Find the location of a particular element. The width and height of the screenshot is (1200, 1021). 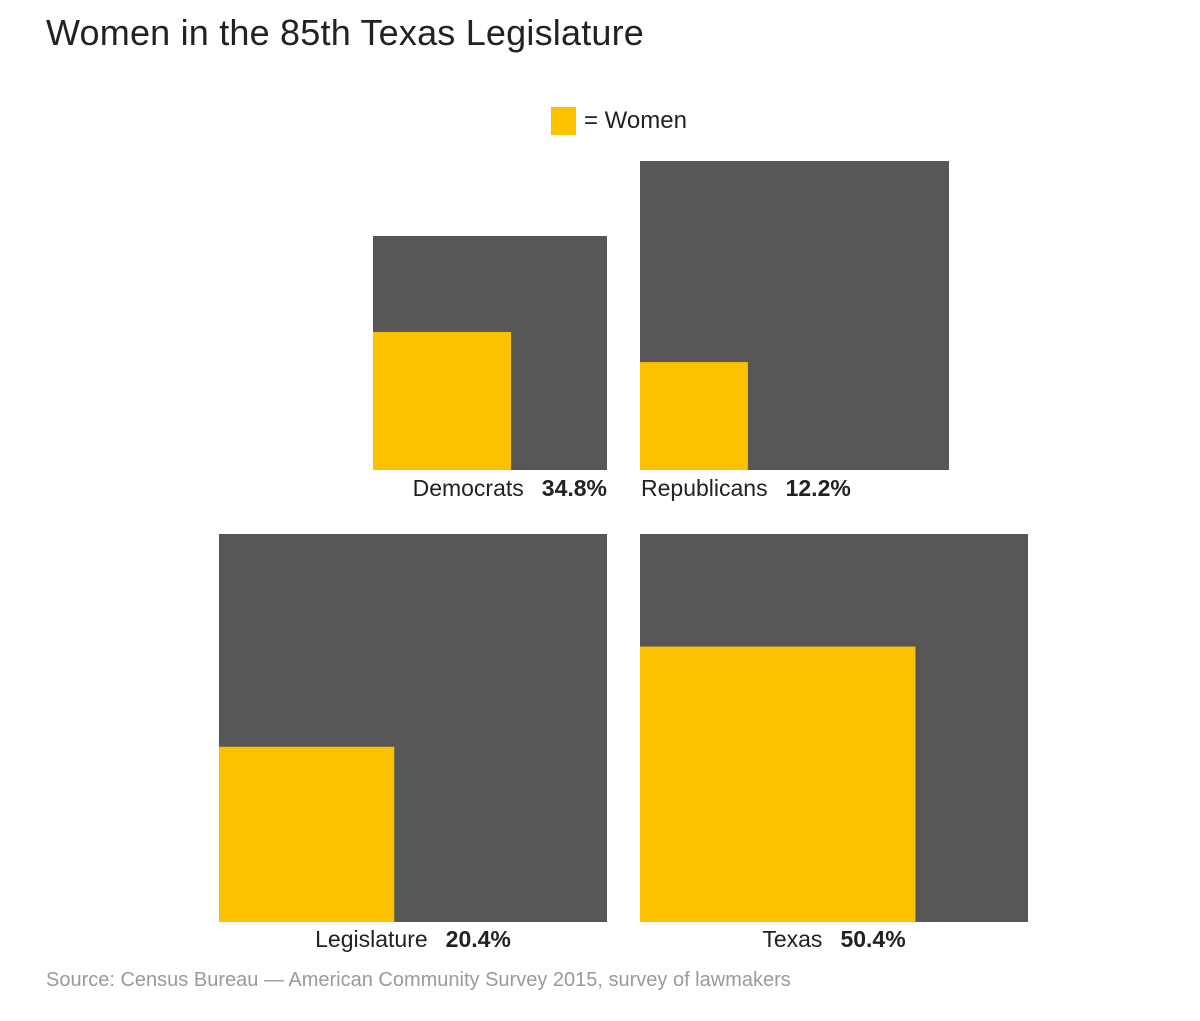

legend-swatch-women is located at coordinates (563, 121).